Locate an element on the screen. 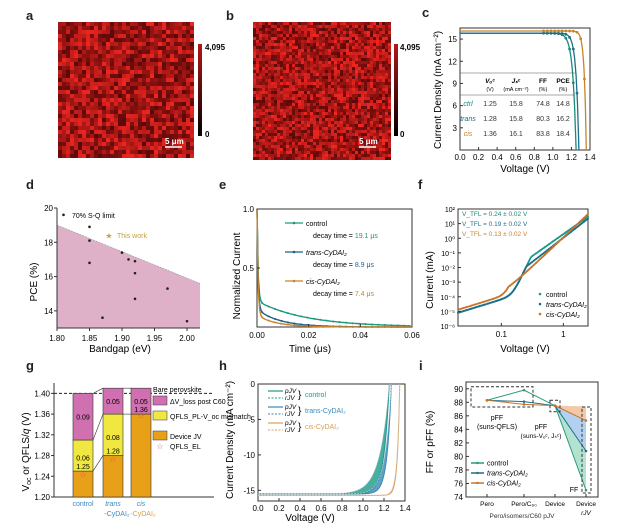  g-connector is located at coordinates (98, 463).